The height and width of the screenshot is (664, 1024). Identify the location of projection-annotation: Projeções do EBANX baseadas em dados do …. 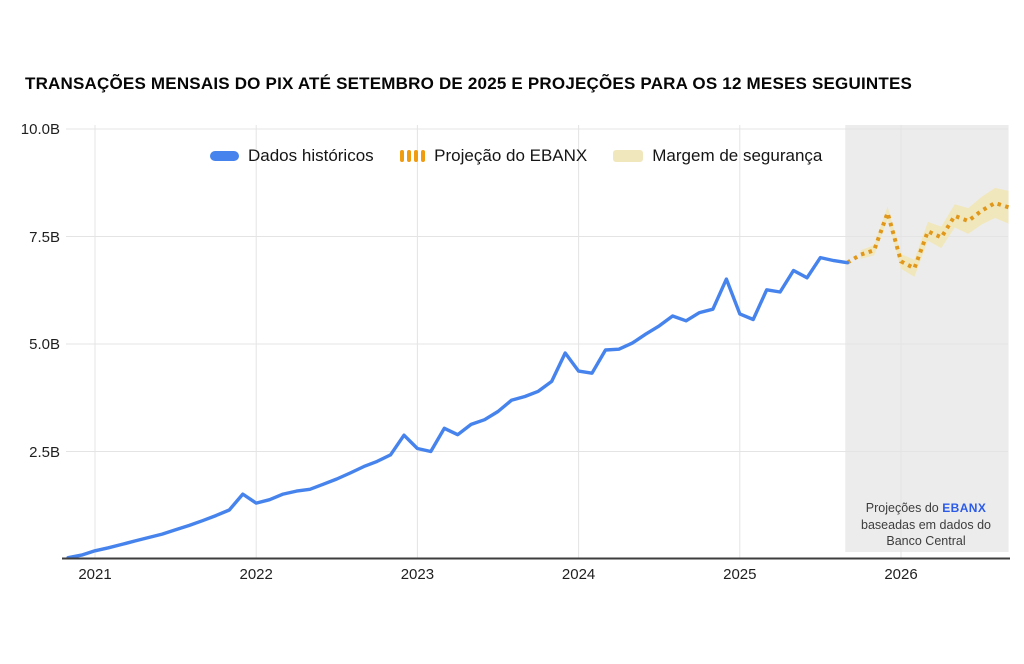
(926, 525).